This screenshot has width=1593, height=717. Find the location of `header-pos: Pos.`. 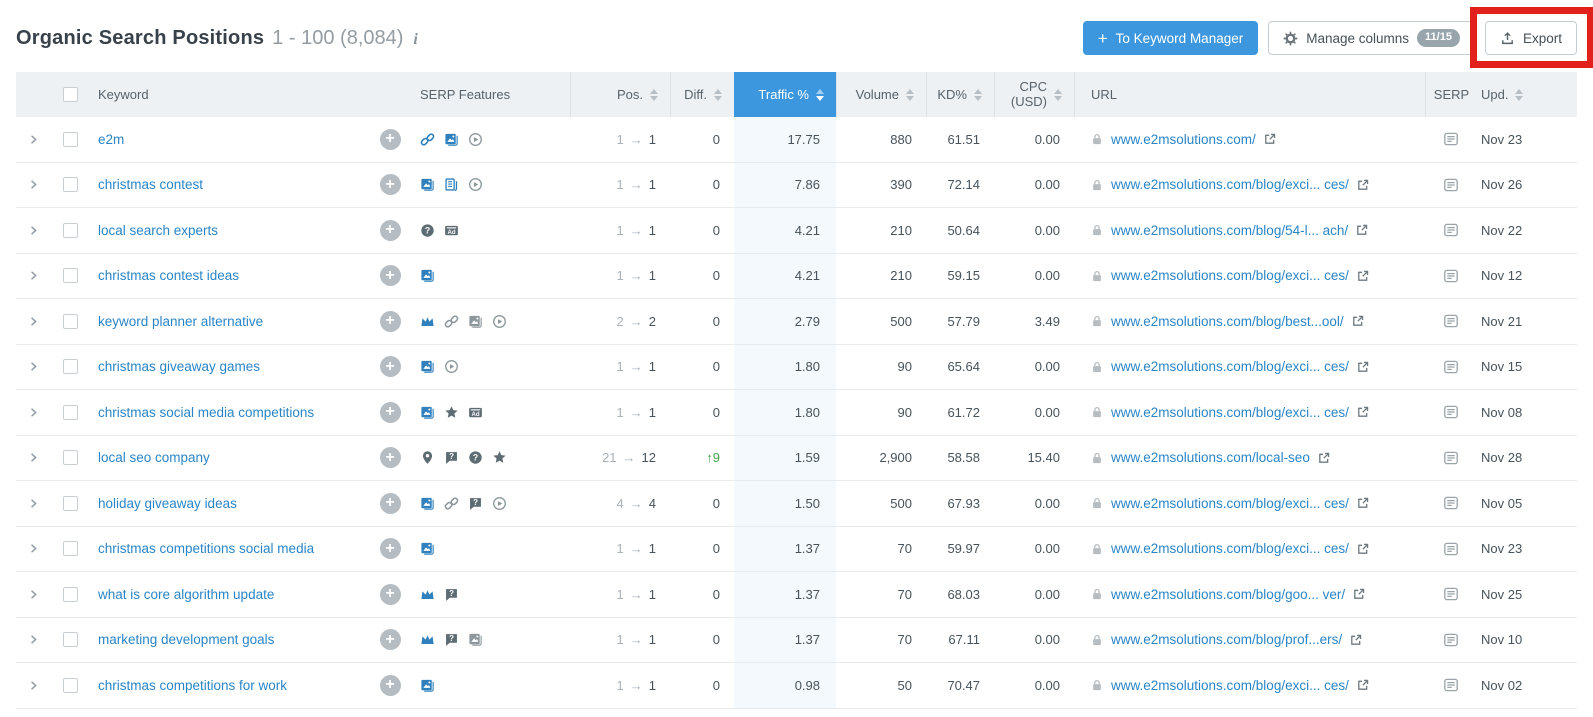

header-pos: Pos. is located at coordinates (620, 94).